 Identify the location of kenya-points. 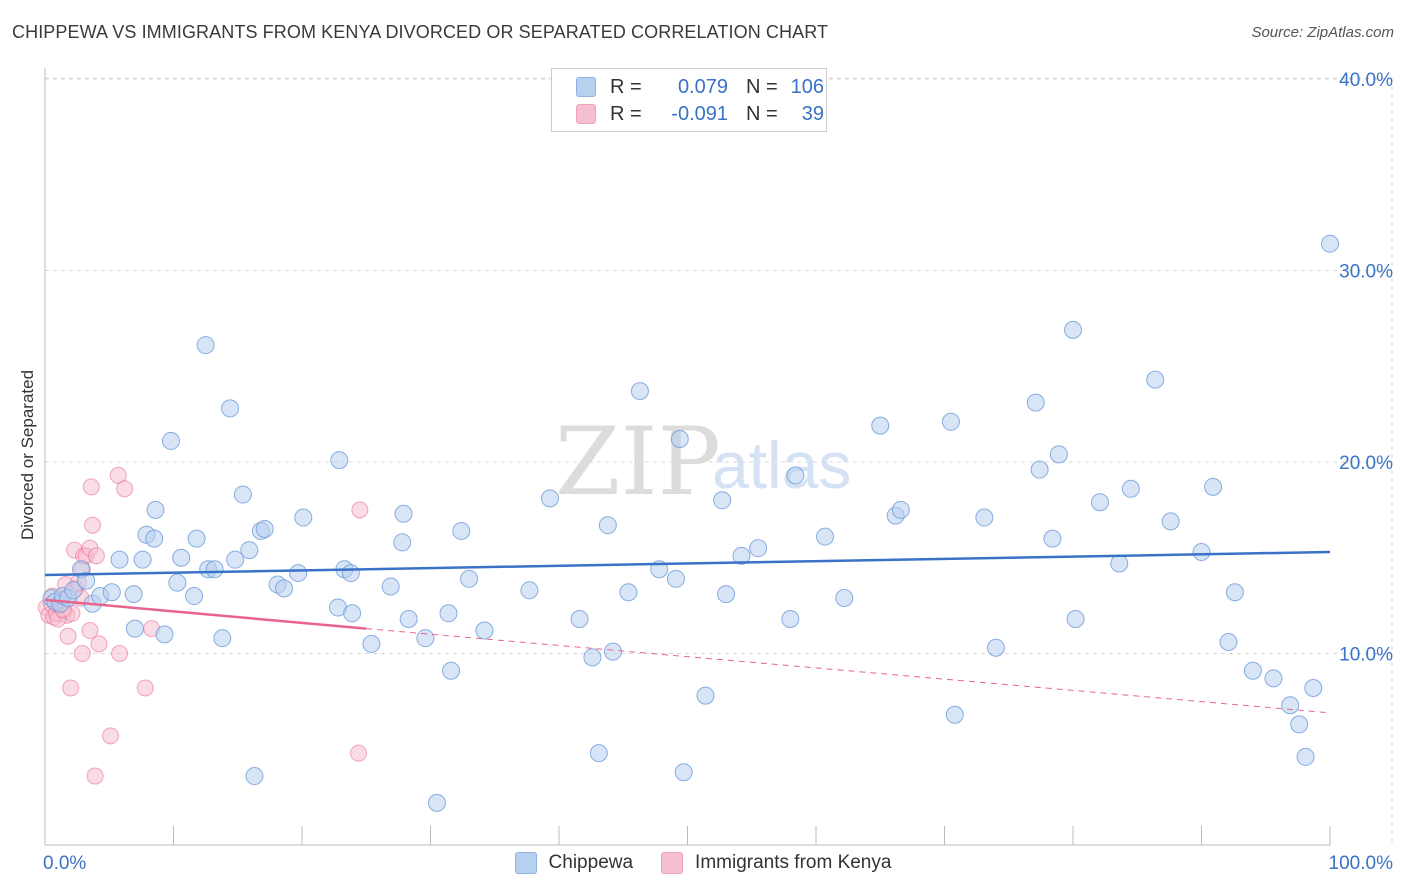
(203, 625).